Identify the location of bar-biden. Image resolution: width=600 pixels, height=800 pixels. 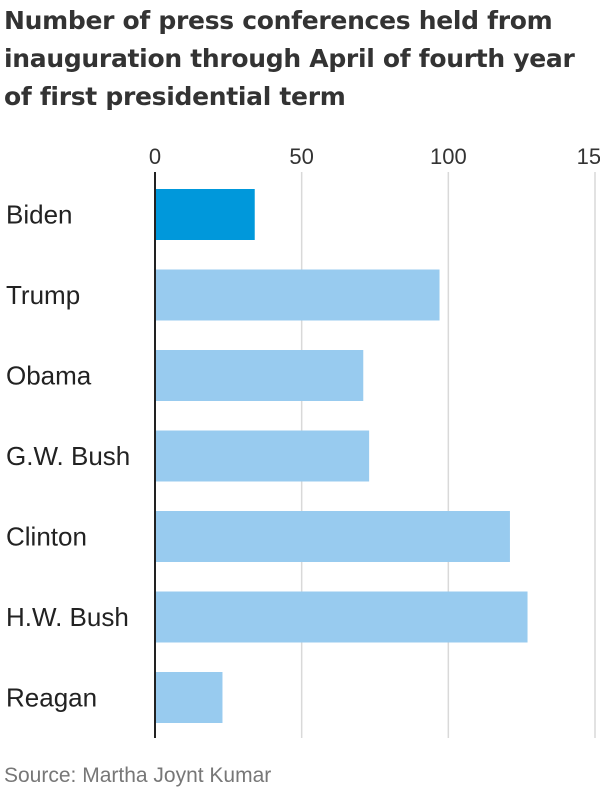
(205, 214).